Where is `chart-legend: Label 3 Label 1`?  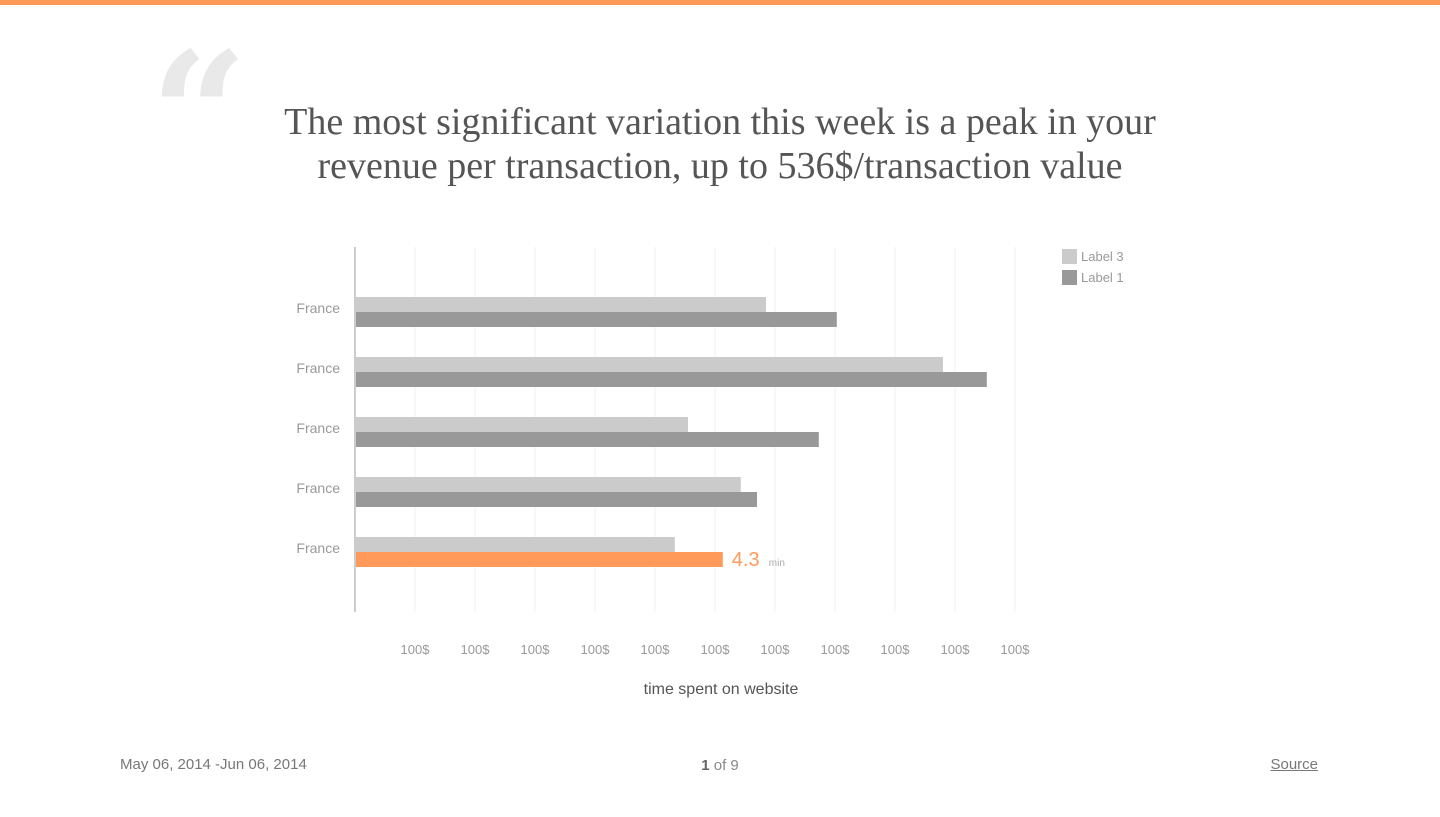
chart-legend: Label 3 Label 1 is located at coordinates (1093, 267).